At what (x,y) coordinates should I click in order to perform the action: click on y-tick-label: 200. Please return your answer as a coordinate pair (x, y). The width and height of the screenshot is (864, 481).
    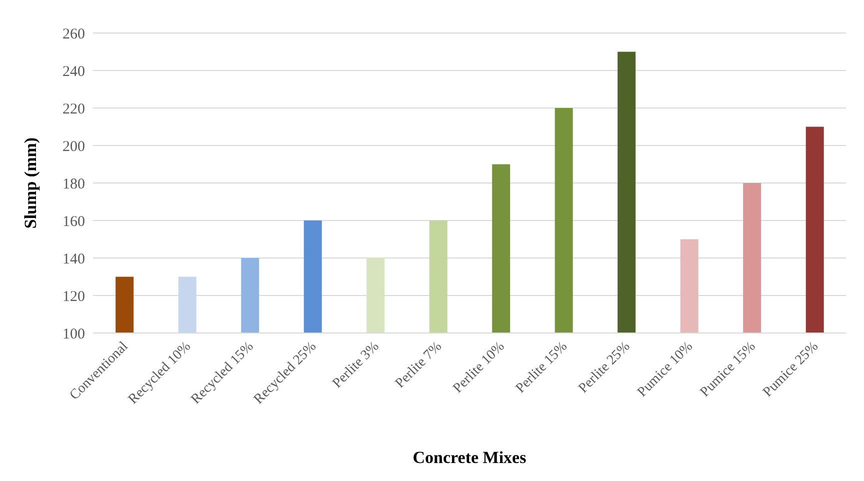
    Looking at the image, I should click on (73, 146).